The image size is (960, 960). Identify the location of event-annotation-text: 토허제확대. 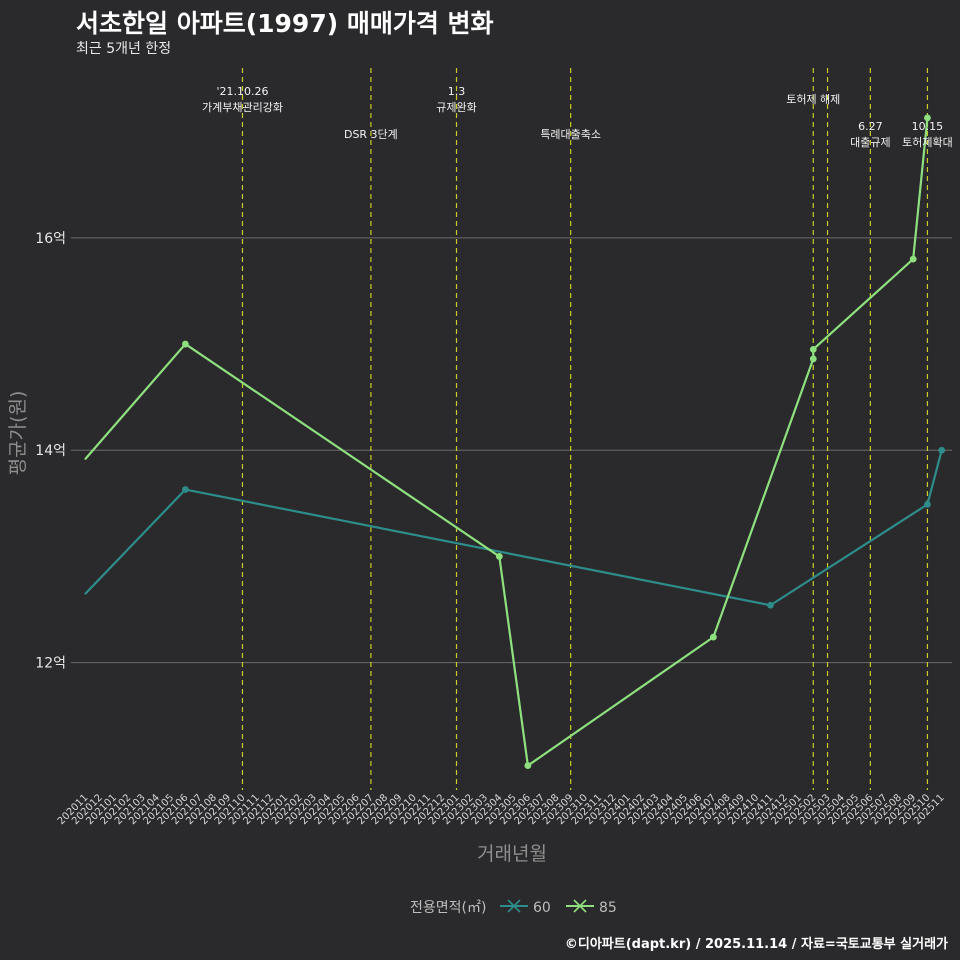
(927, 142).